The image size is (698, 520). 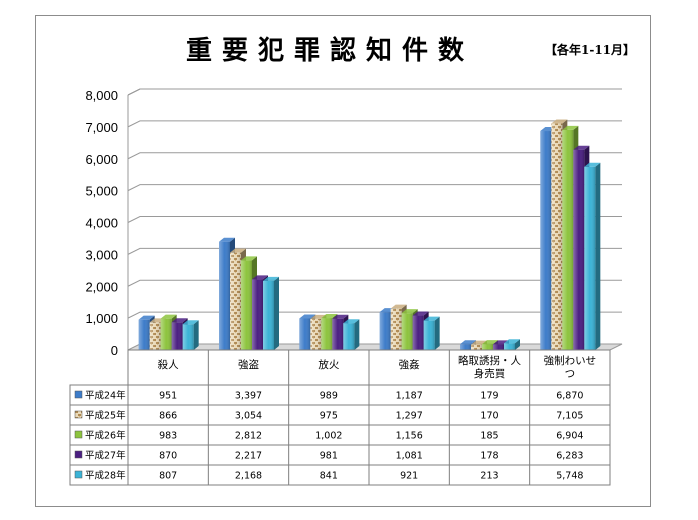 I want to click on legend-label: 平成25年, so click(x=105, y=416).